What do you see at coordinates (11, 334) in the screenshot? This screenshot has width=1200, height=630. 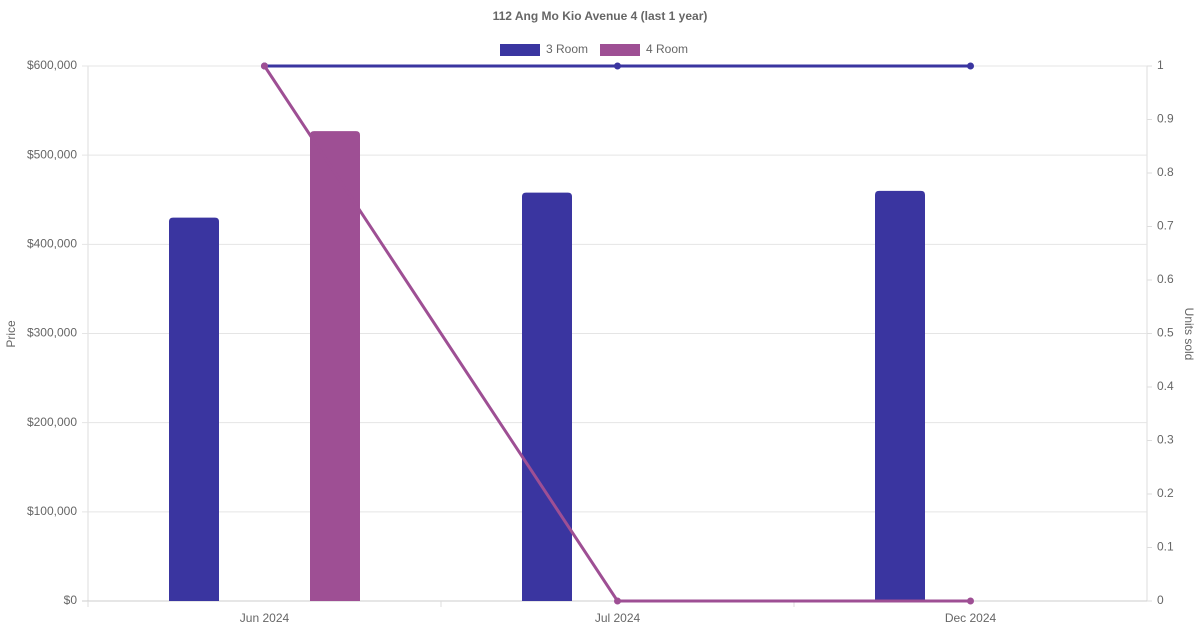 I see `y-axis-title: Price` at bounding box center [11, 334].